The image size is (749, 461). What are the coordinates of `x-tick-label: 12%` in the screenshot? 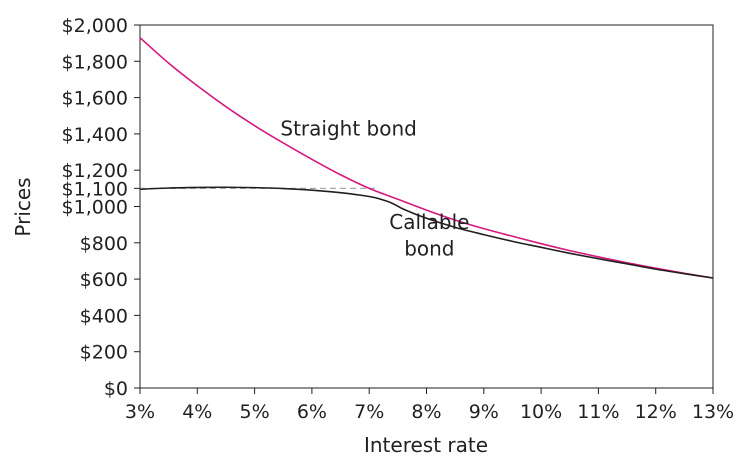 It's located at (656, 412).